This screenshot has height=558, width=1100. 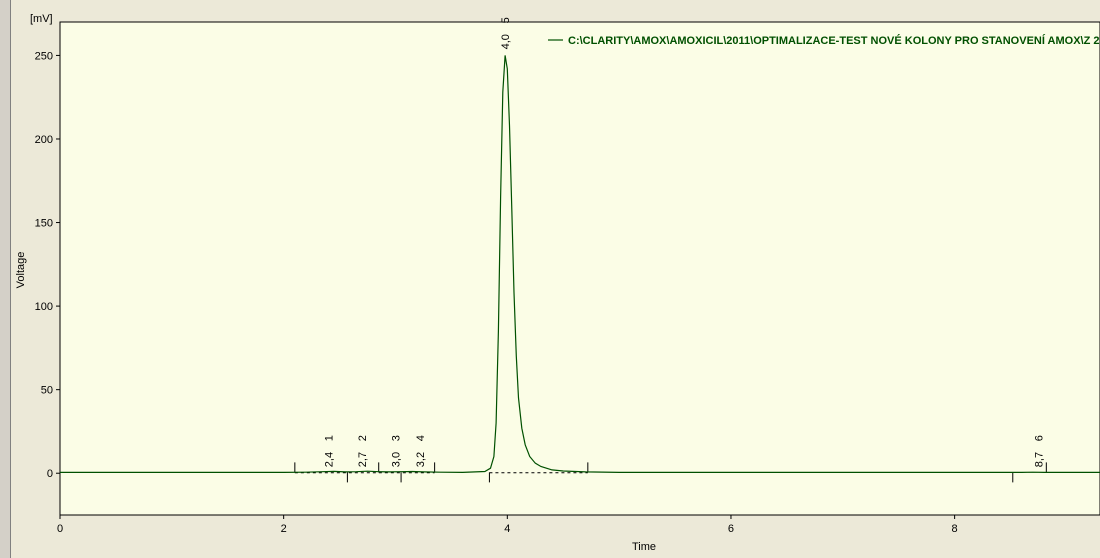 I want to click on y-tick-label: 250, so click(x=44, y=56).